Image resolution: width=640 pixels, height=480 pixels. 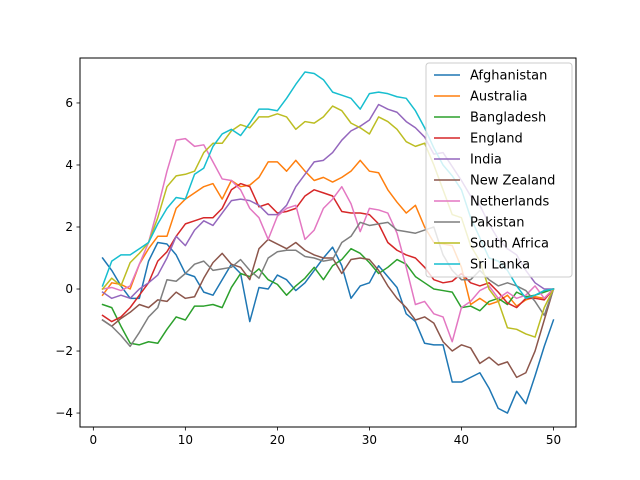 What do you see at coordinates (64, 351) in the screenshot?
I see `y-tick-label: −2` at bounding box center [64, 351].